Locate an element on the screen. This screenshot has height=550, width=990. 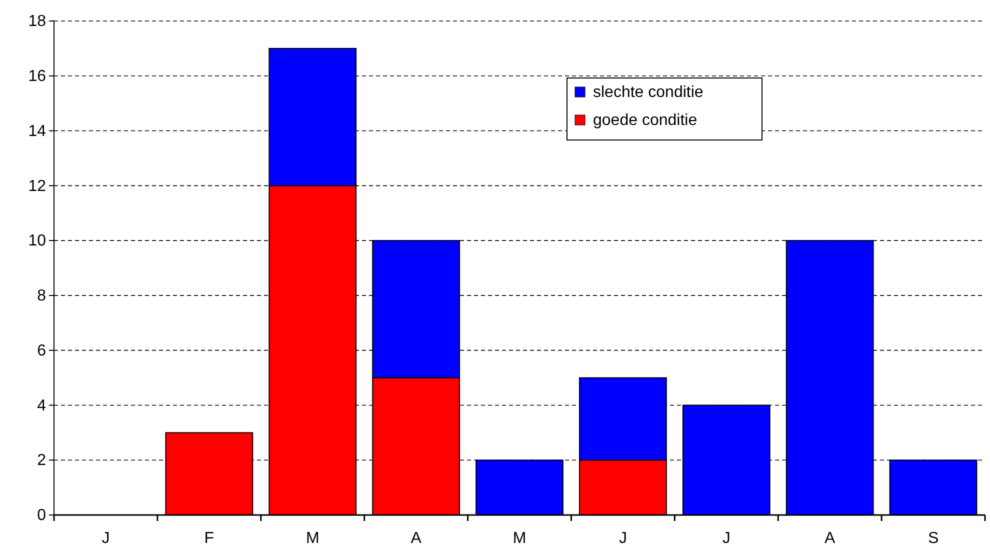
x-tick-label: S is located at coordinates (933, 538).